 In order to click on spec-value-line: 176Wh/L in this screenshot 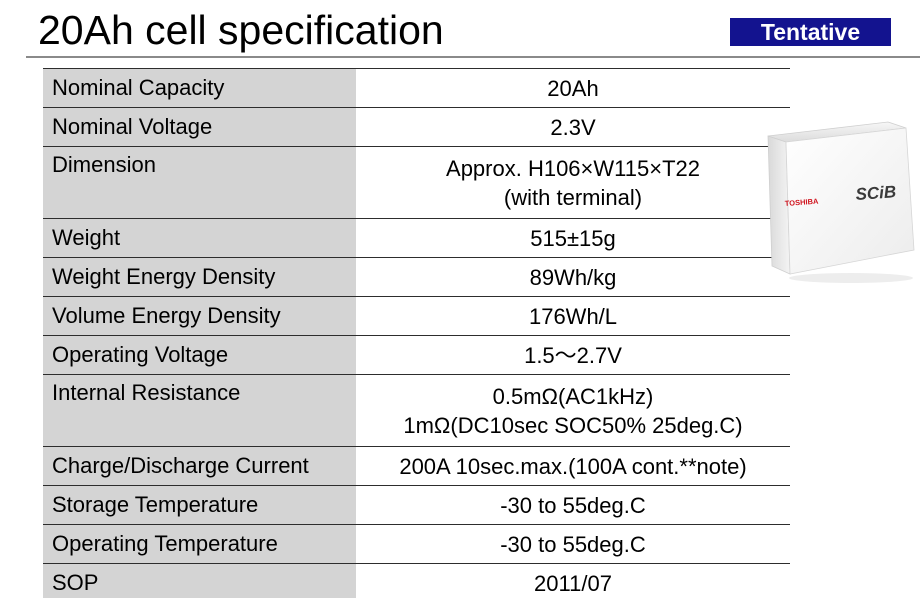, I will do `click(573, 316)`.